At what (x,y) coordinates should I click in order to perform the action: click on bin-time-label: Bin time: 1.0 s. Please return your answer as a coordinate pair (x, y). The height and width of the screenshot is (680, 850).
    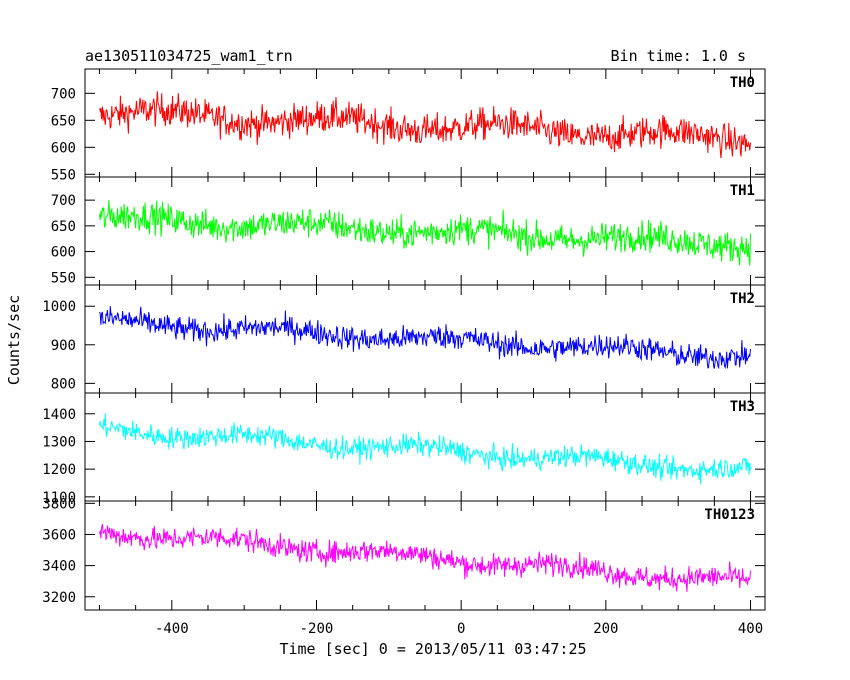
    Looking at the image, I should click on (678, 56).